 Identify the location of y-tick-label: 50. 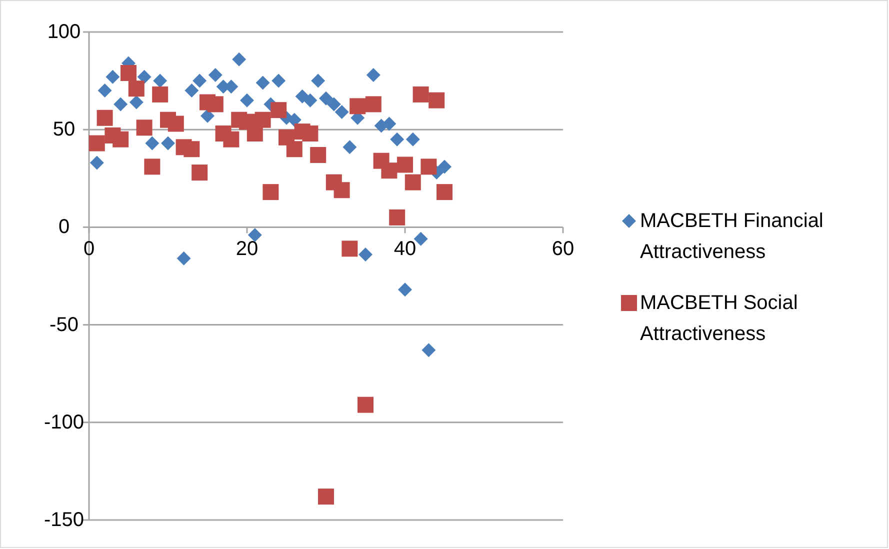
(64, 129).